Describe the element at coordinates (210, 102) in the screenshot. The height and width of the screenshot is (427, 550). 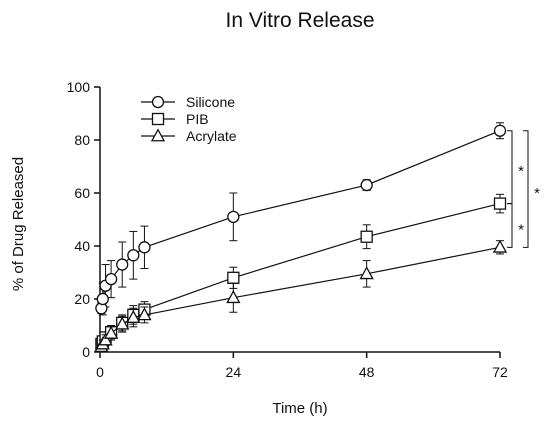
I see `legend-label: Silicone` at that location.